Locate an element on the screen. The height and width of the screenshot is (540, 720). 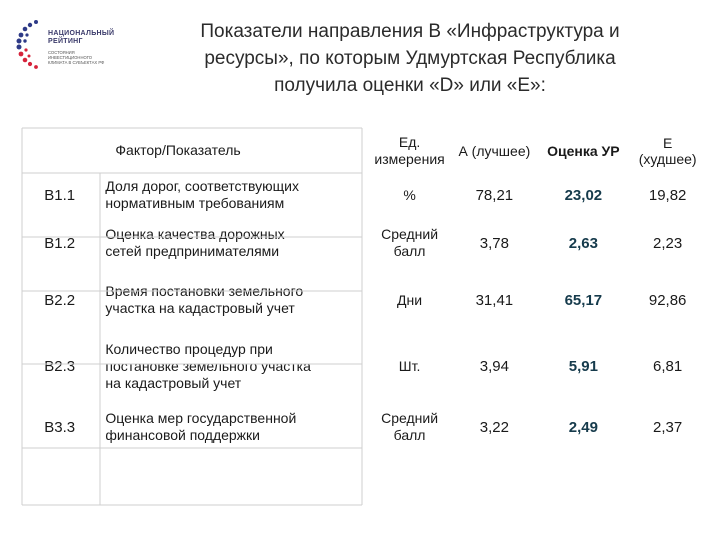
row-code: В1.1 is located at coordinates (60, 195).